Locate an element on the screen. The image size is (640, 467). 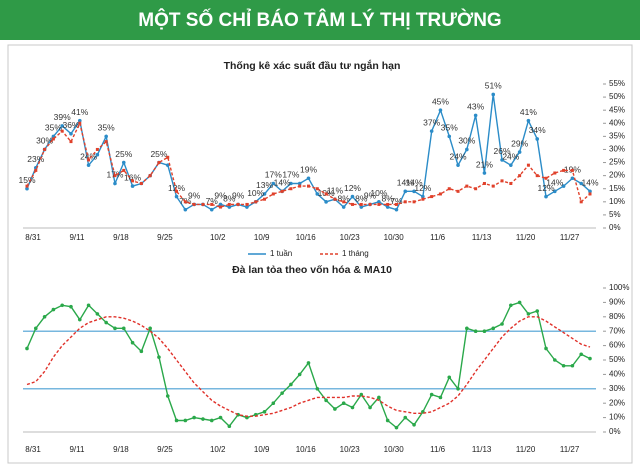
value-label: 14% is located at coordinates (282, 183).